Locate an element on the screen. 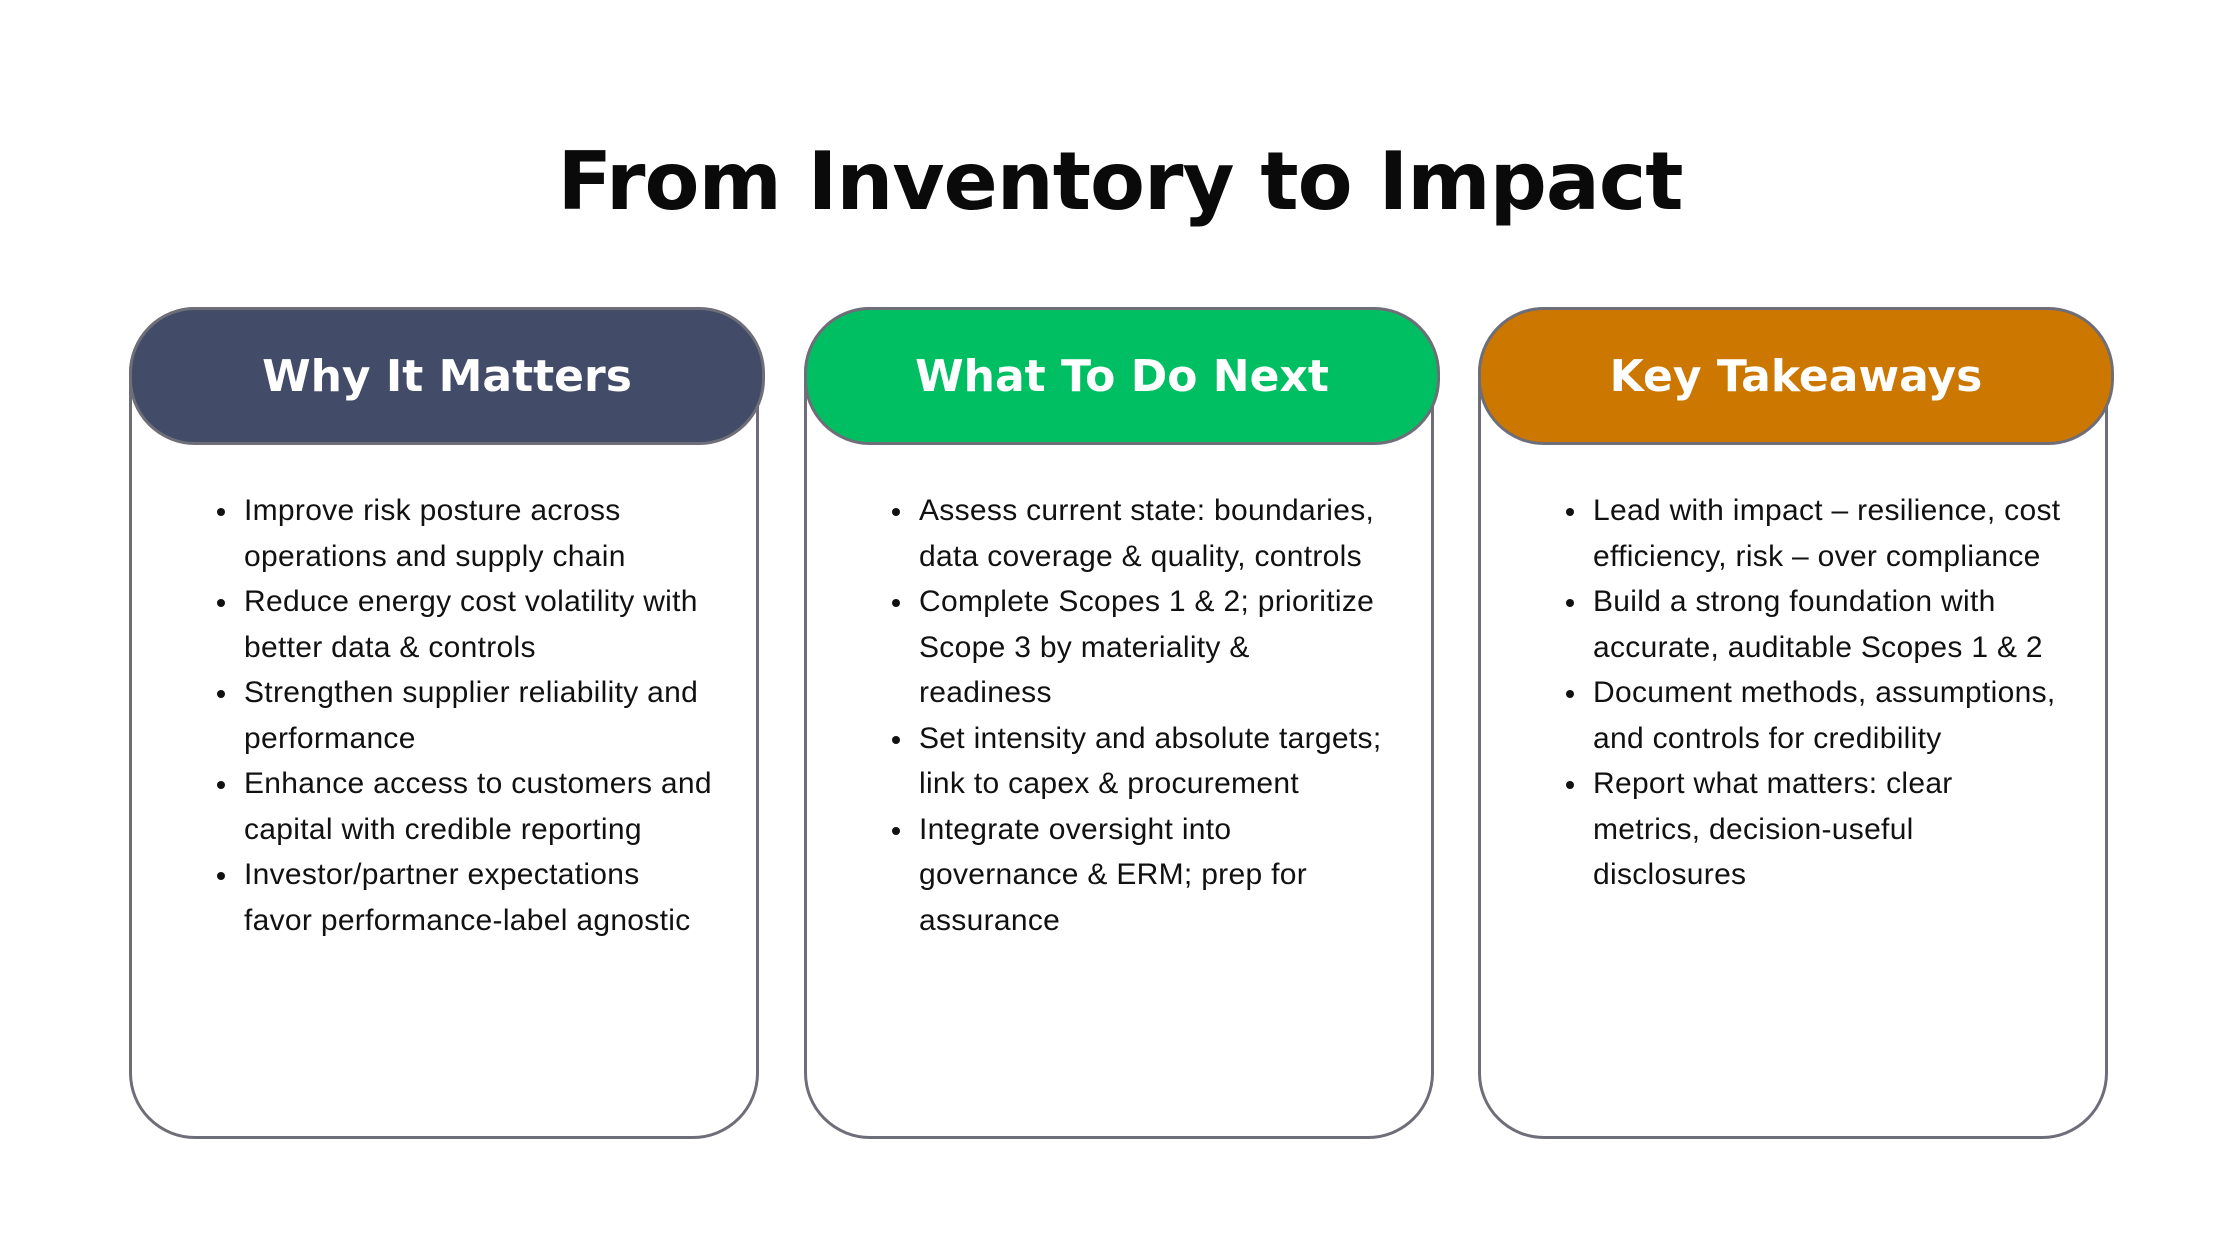  page-title: From Inventory to Impact is located at coordinates (1120, 181).